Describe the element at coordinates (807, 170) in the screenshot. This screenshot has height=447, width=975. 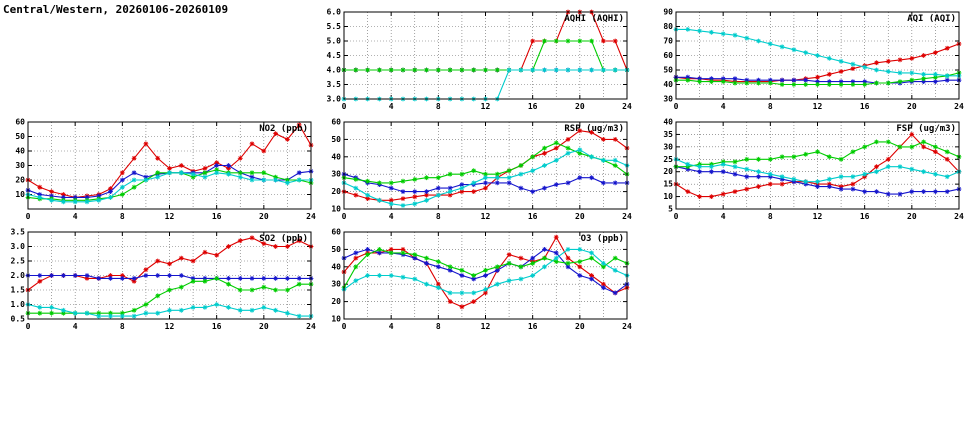
I see `chart-fsp: 0 4 8 12 16 20 24 5 10 15 20 25 30 35 40 FSP (ug/m3)` at that location.